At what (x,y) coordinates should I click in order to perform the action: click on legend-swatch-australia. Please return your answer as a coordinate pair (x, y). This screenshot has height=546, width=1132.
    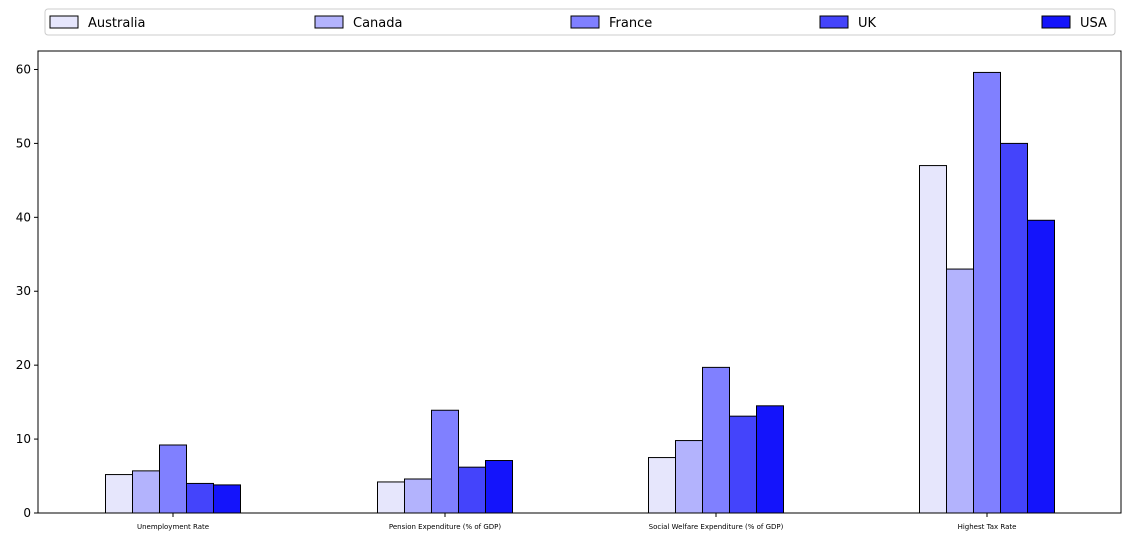
    Looking at the image, I should click on (64, 22).